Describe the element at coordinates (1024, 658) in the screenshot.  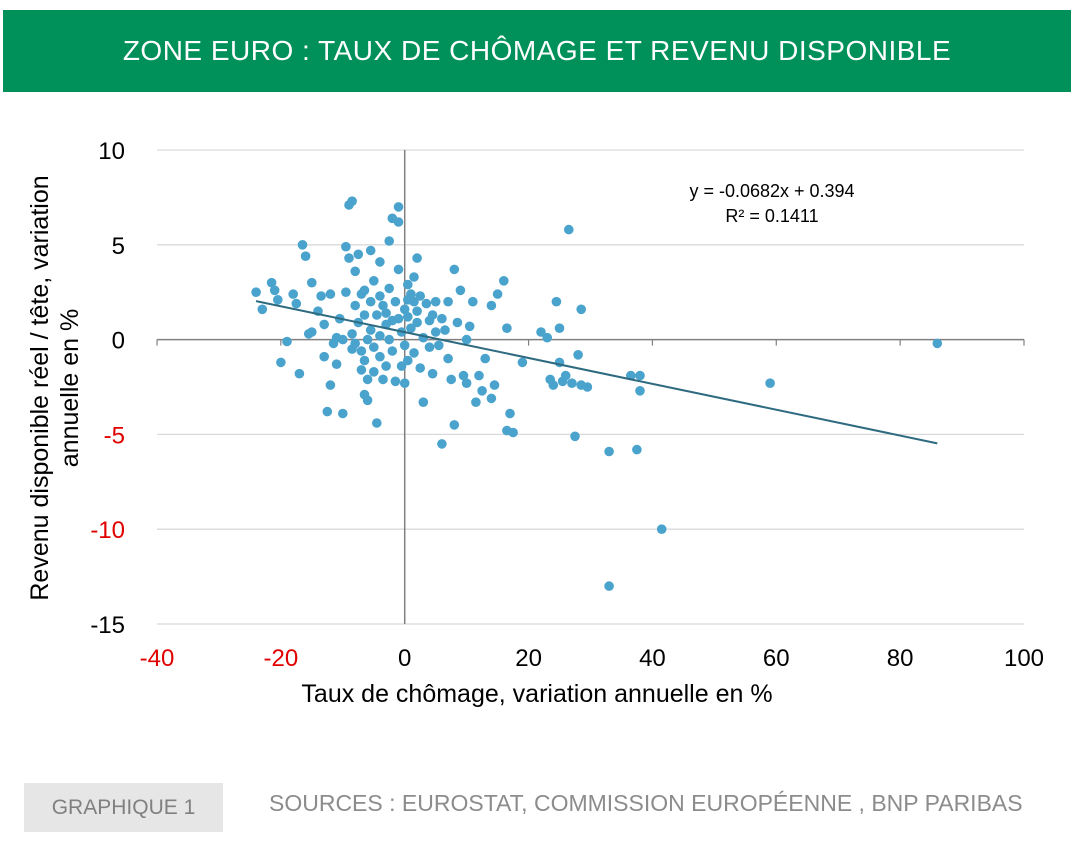
I see `x-tick-label: 100` at that location.